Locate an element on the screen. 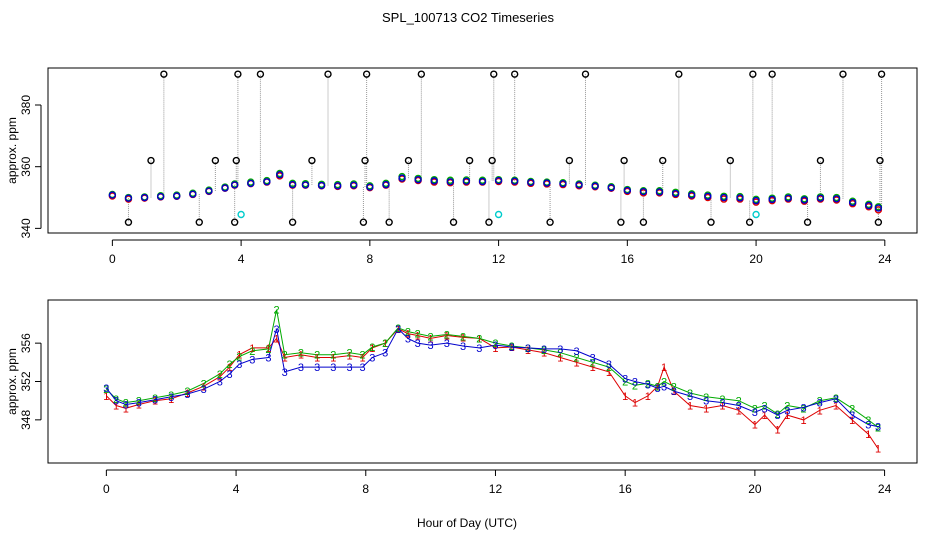  y-tick-label: 380 is located at coordinates (26, 105).